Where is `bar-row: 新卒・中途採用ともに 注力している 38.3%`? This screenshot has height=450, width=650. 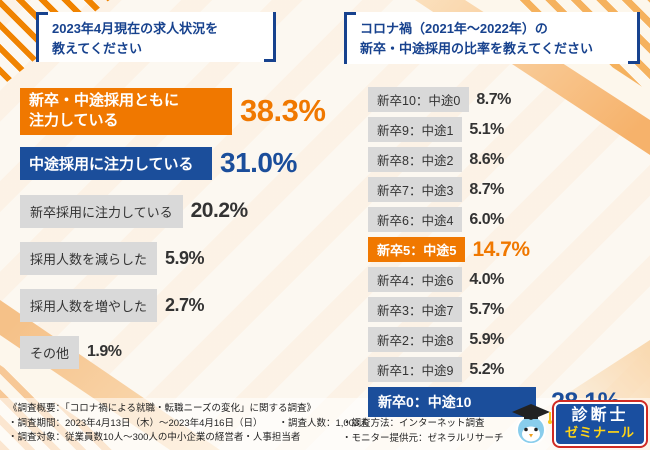
bar-row: 新卒・中途採用ともに 注力している 38.3% is located at coordinates (188, 111).